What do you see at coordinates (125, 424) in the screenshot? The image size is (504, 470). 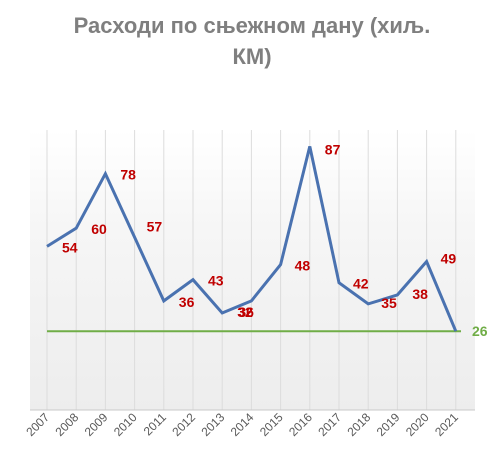 I see `x-tick-label-2010: 2010` at bounding box center [125, 424].